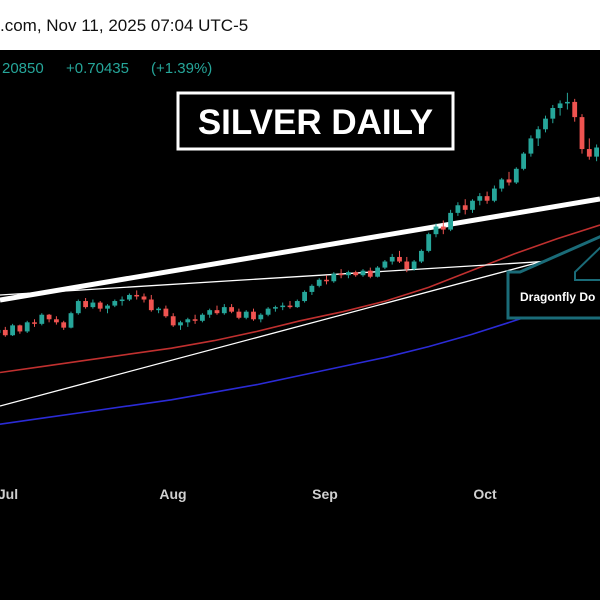 Image resolution: width=600 pixels, height=600 pixels. What do you see at coordinates (172, 494) in the screenshot?
I see `x-tick-label: Aug` at bounding box center [172, 494].